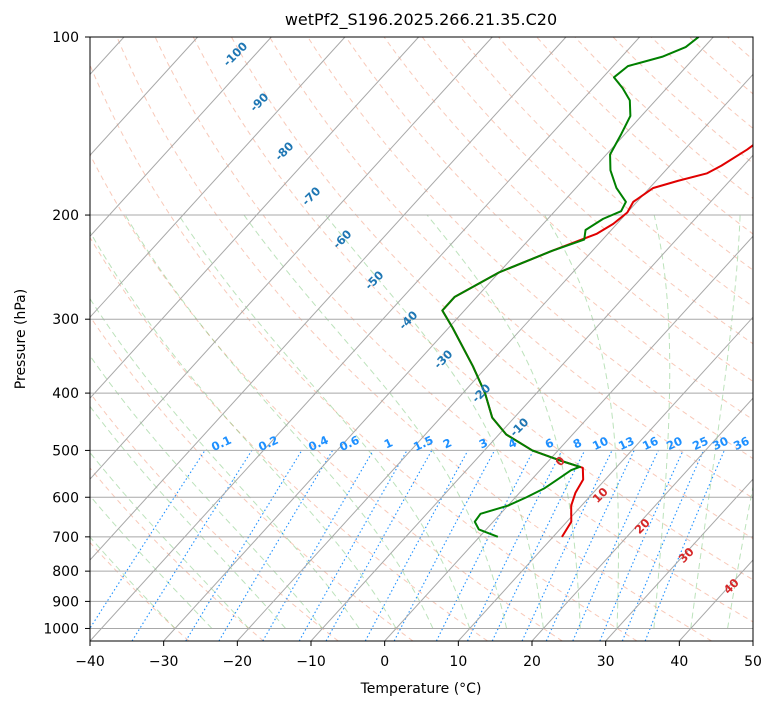 This screenshot has width=775, height=708. I want to click on mixing-ratio-label: 13, so click(626, 443).